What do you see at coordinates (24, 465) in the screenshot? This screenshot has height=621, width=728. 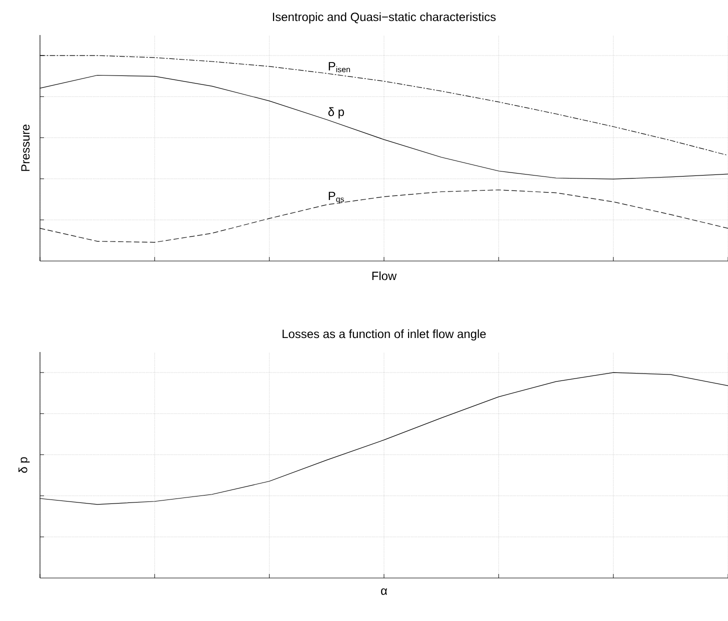 I see `y-axis-title: δ p` at bounding box center [24, 465].